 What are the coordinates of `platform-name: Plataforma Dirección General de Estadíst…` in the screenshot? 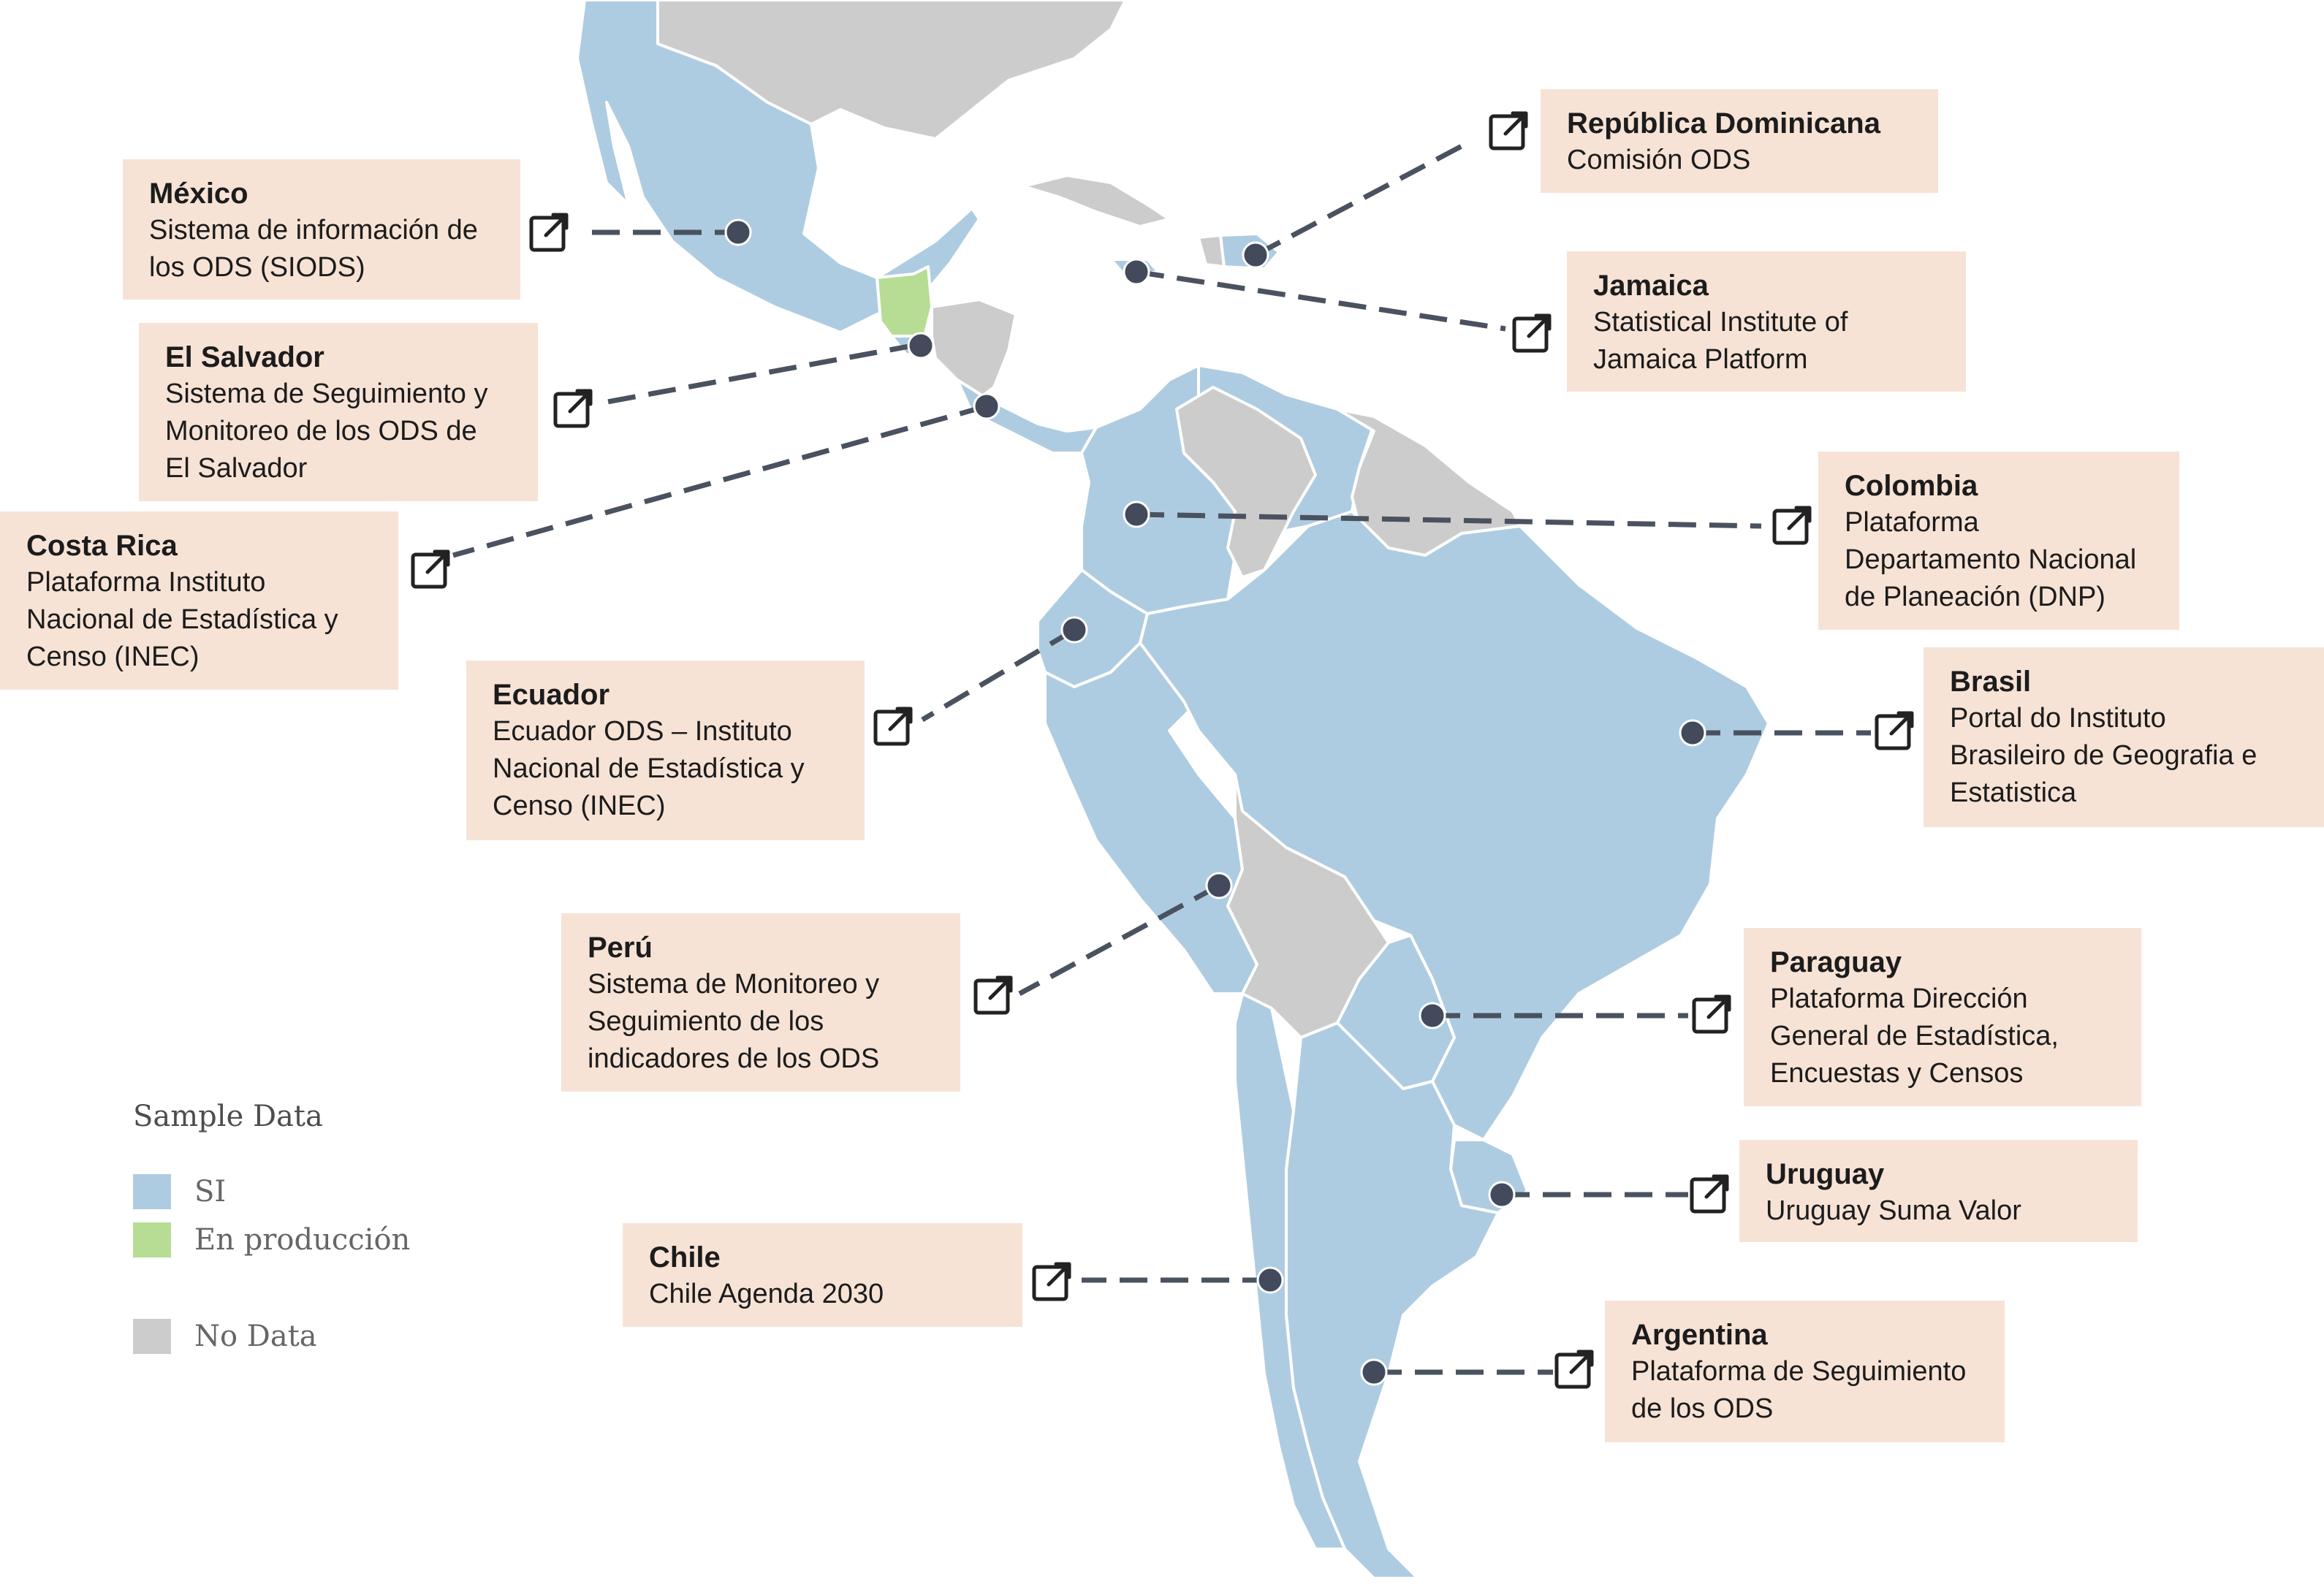 It's located at (1914, 1036).